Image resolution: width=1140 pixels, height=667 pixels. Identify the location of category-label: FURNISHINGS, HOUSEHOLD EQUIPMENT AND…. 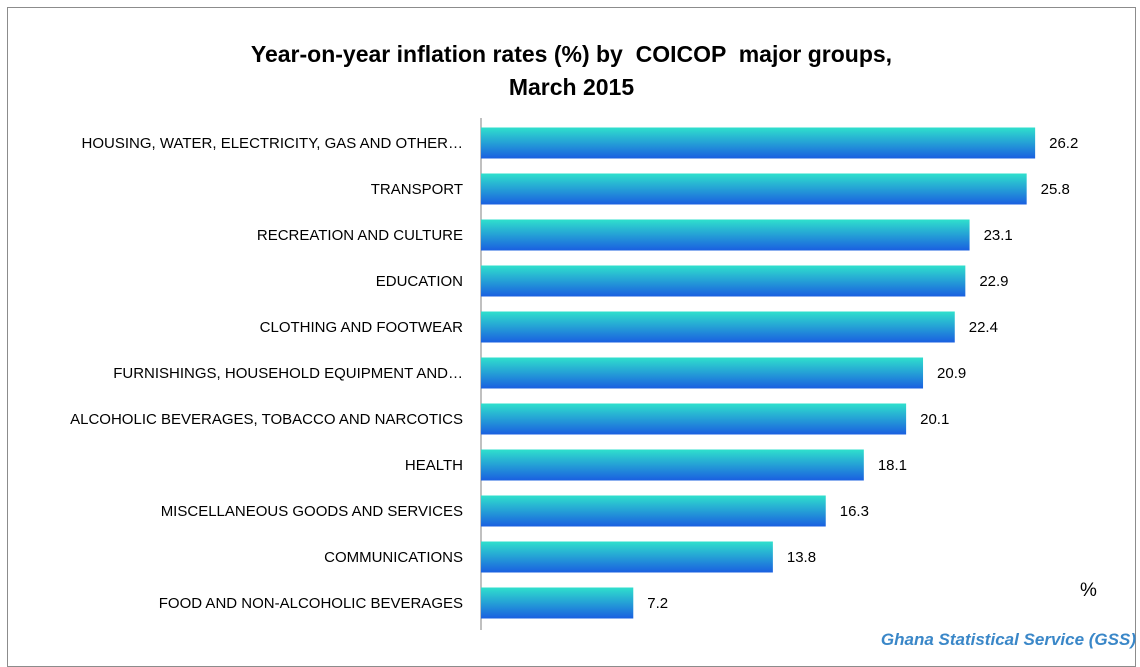
(288, 373).